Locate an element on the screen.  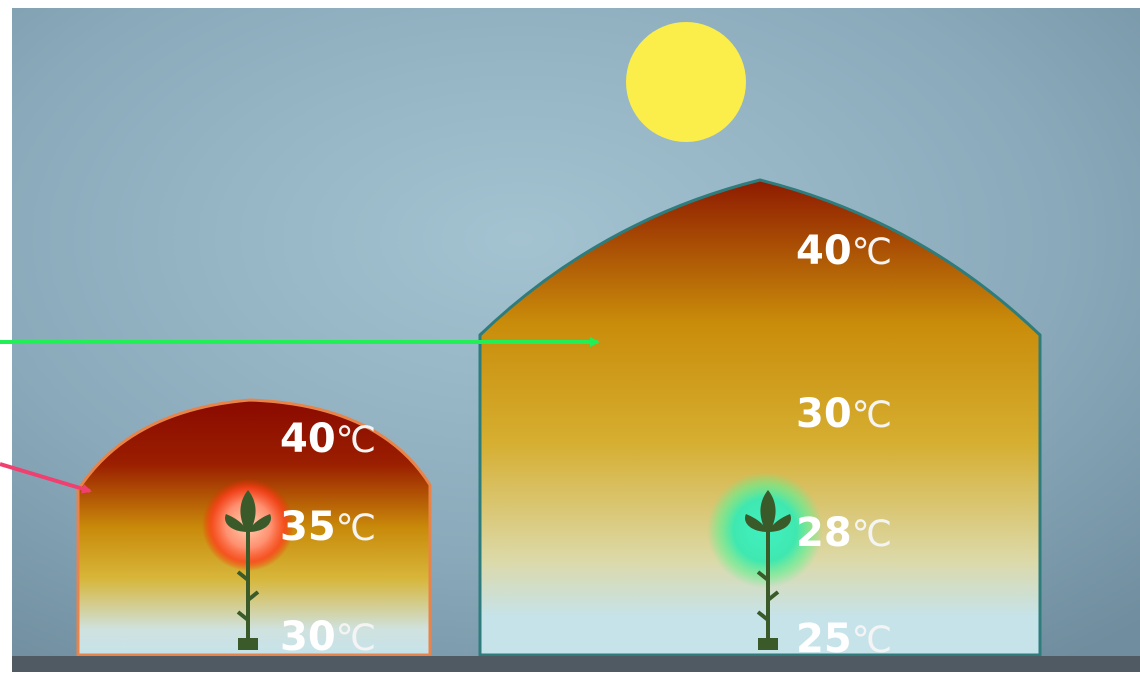
temperature-number: 25 is located at coordinates (824, 639).